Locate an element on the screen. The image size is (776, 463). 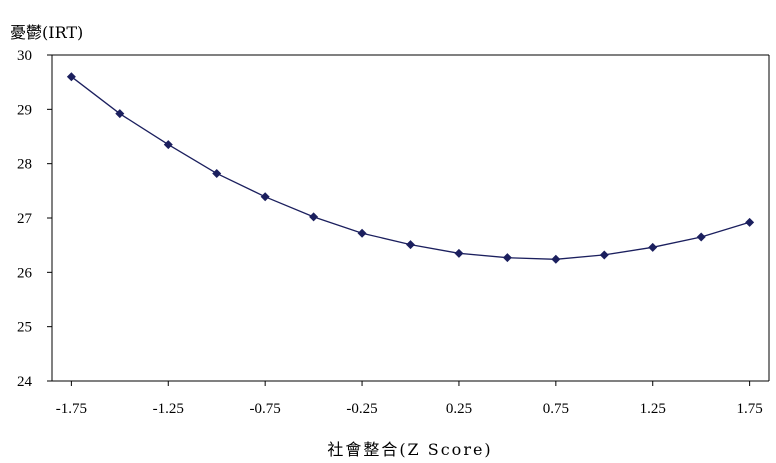
y-axis-ticks: 24 25 26 27 28 29 30 is located at coordinates (34, 219).